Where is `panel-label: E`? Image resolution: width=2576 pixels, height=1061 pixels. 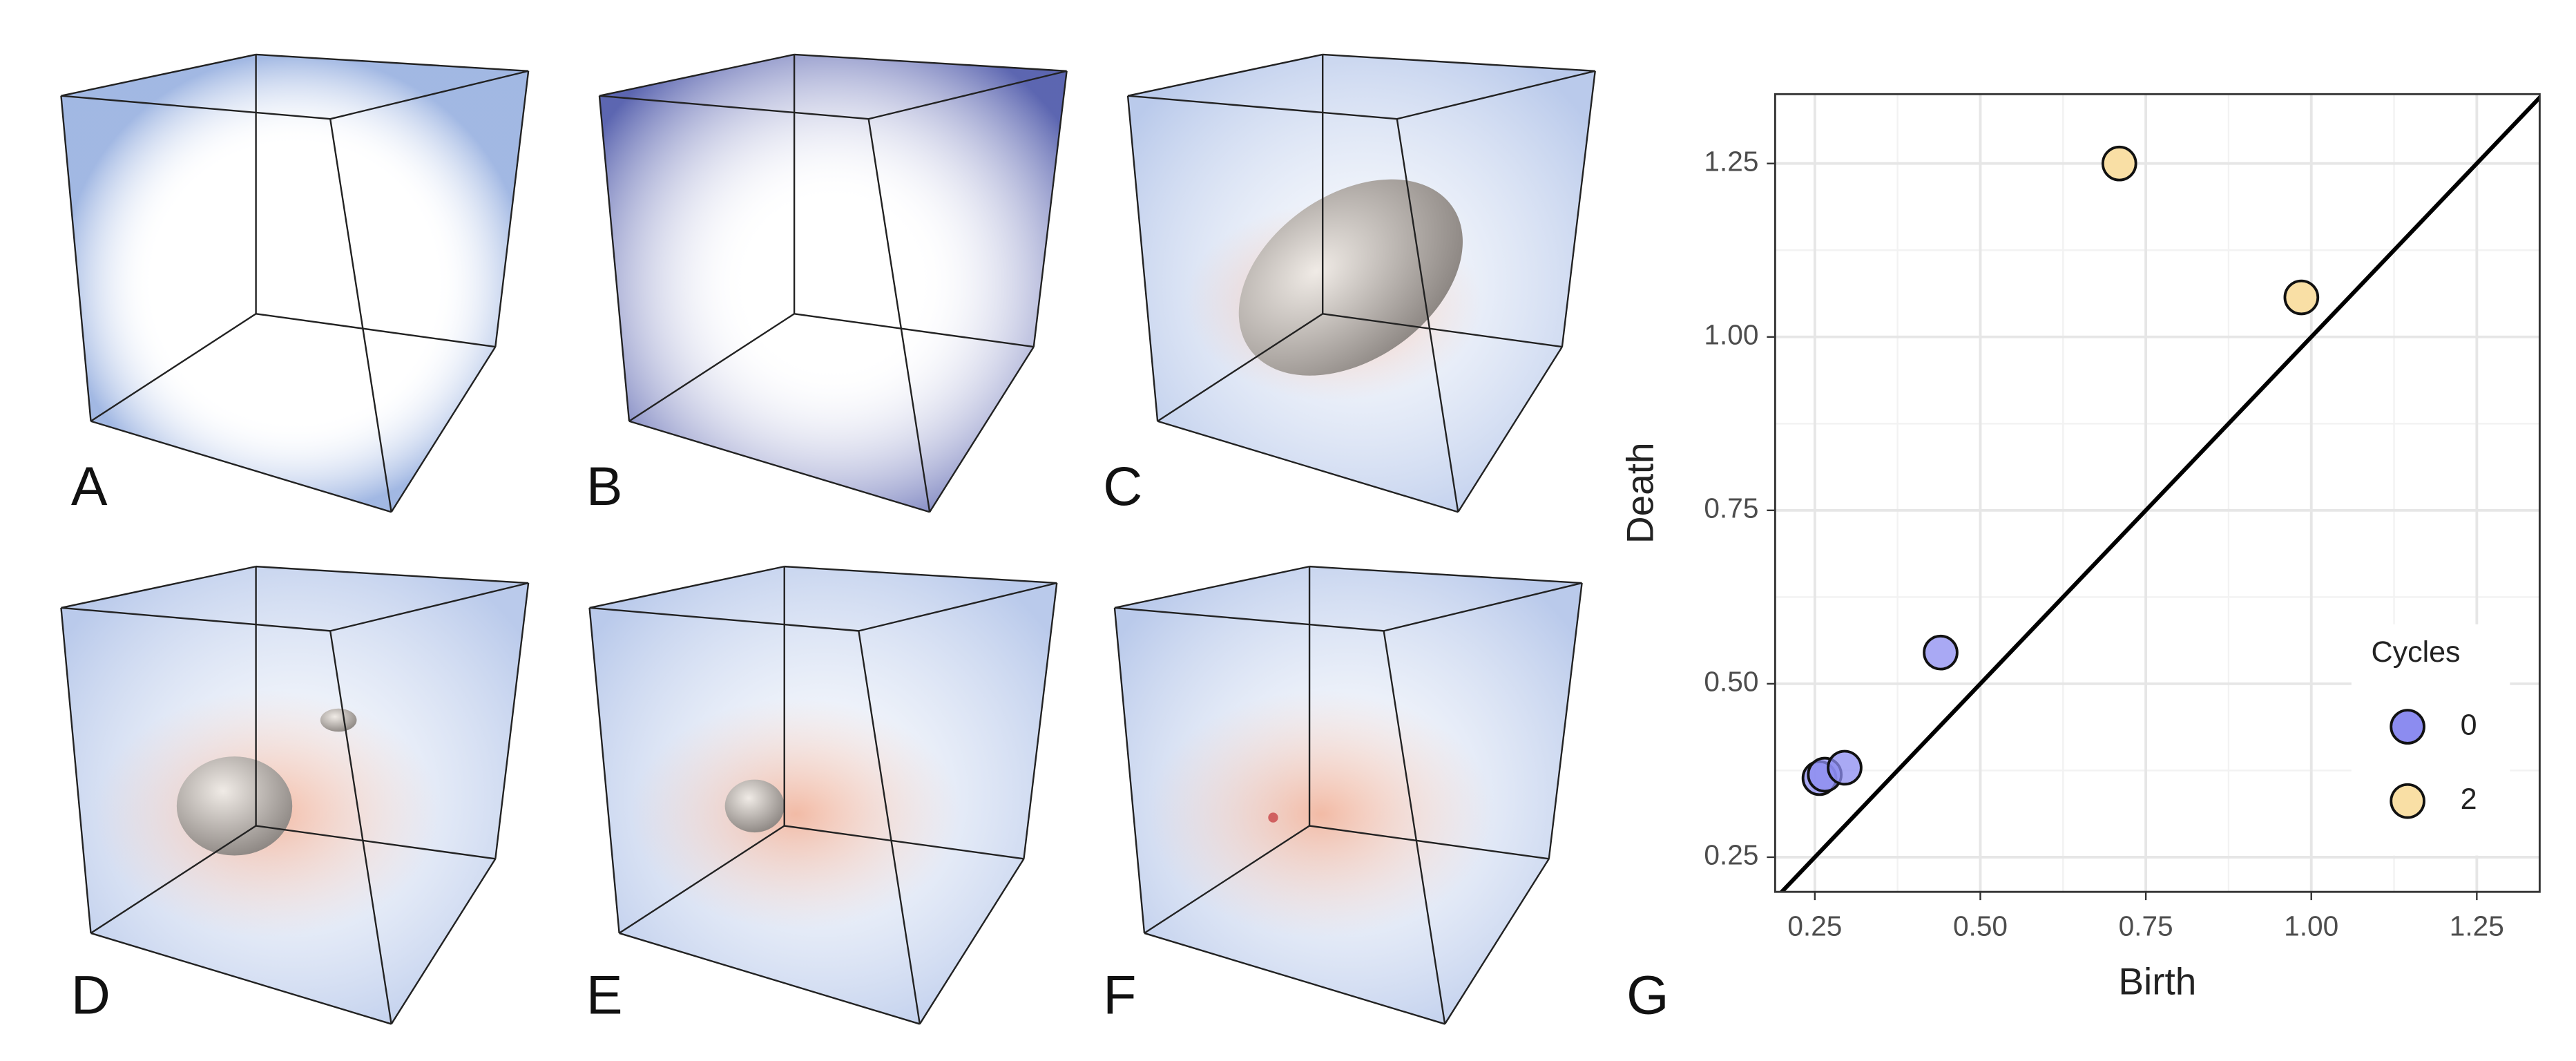 panel-label: E is located at coordinates (604, 995).